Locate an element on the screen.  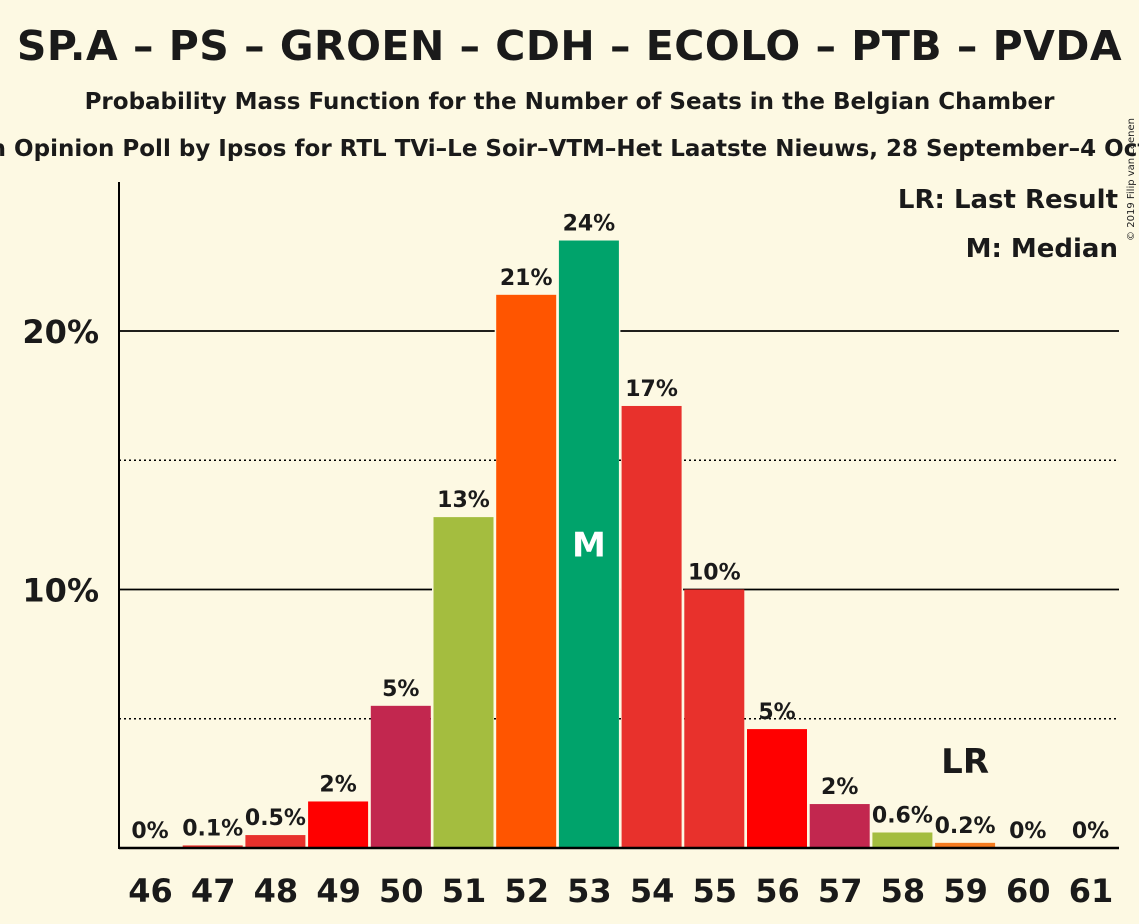
bar-value-label: 21% is located at coordinates (526, 278).